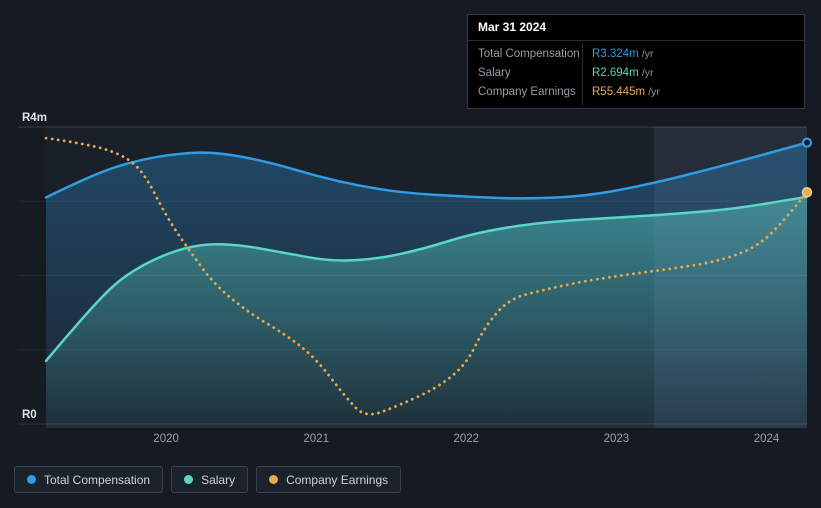 This screenshot has height=508, width=821. What do you see at coordinates (494, 73) in the screenshot?
I see `tooltip-label: Salary` at bounding box center [494, 73].